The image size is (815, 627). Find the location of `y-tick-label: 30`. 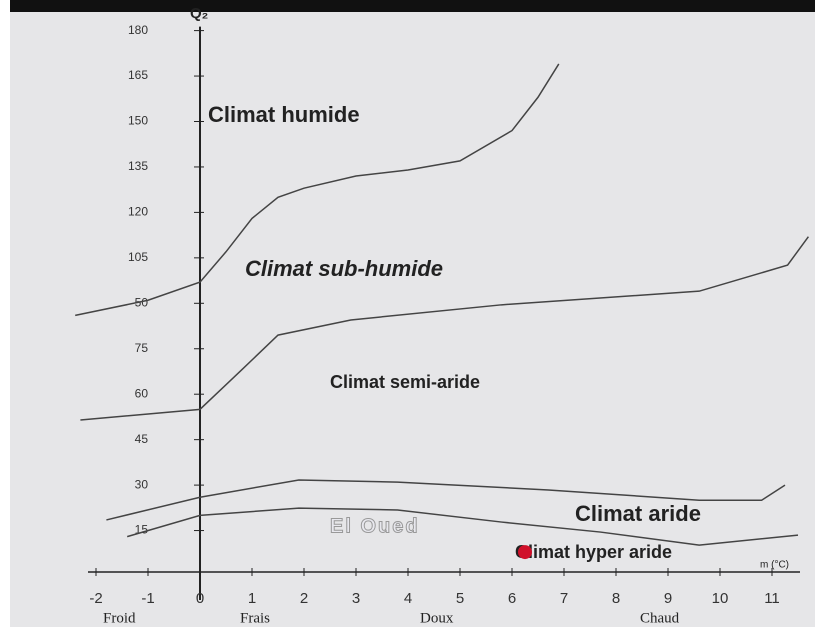

y-tick-label: 30 is located at coordinates (142, 484).